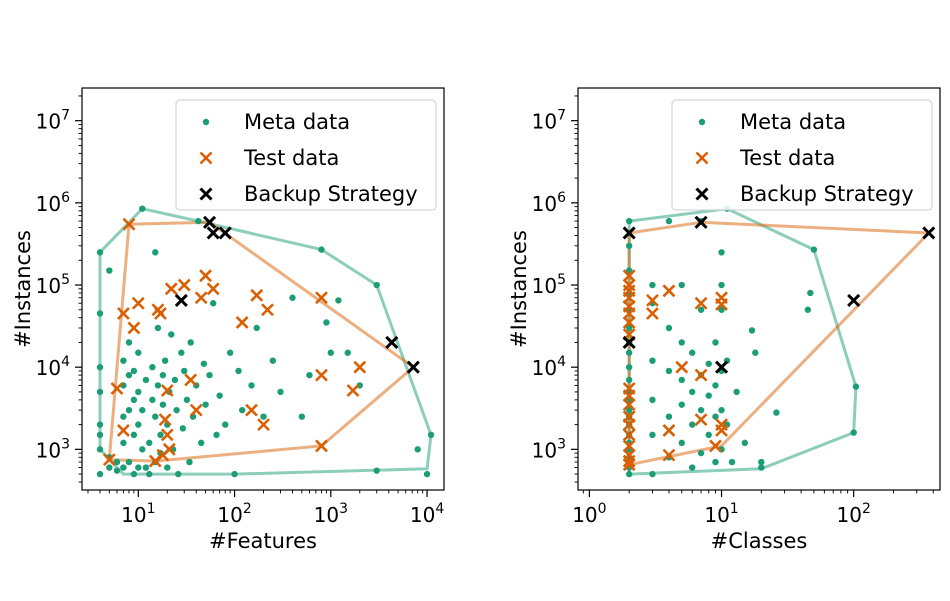 The width and height of the screenshot is (950, 601). I want to click on x-tick-label: 10², so click(853, 514).